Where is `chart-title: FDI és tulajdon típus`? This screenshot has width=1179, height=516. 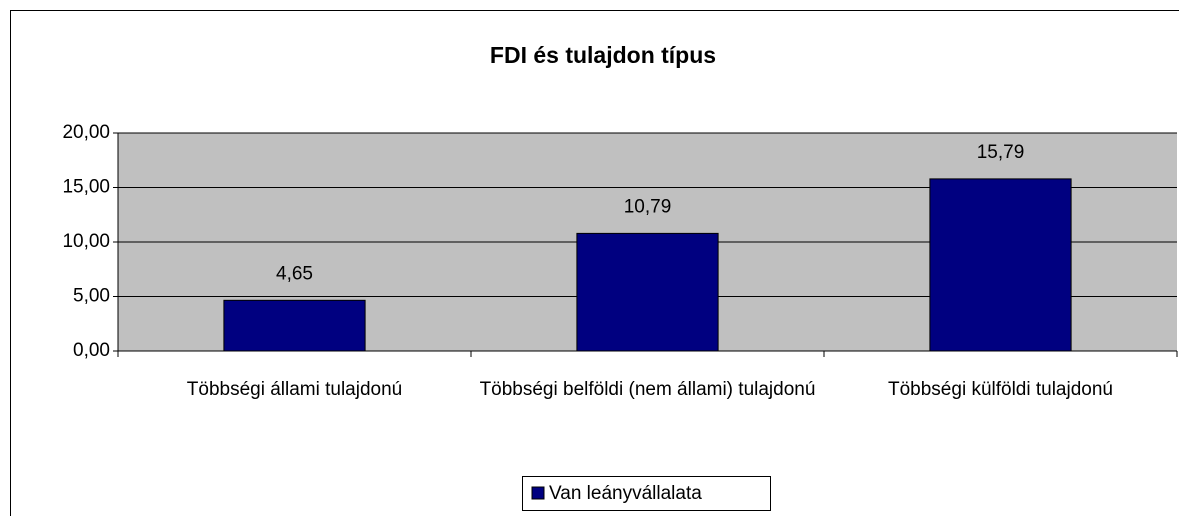 chart-title: FDI és tulajdon típus is located at coordinates (603, 55).